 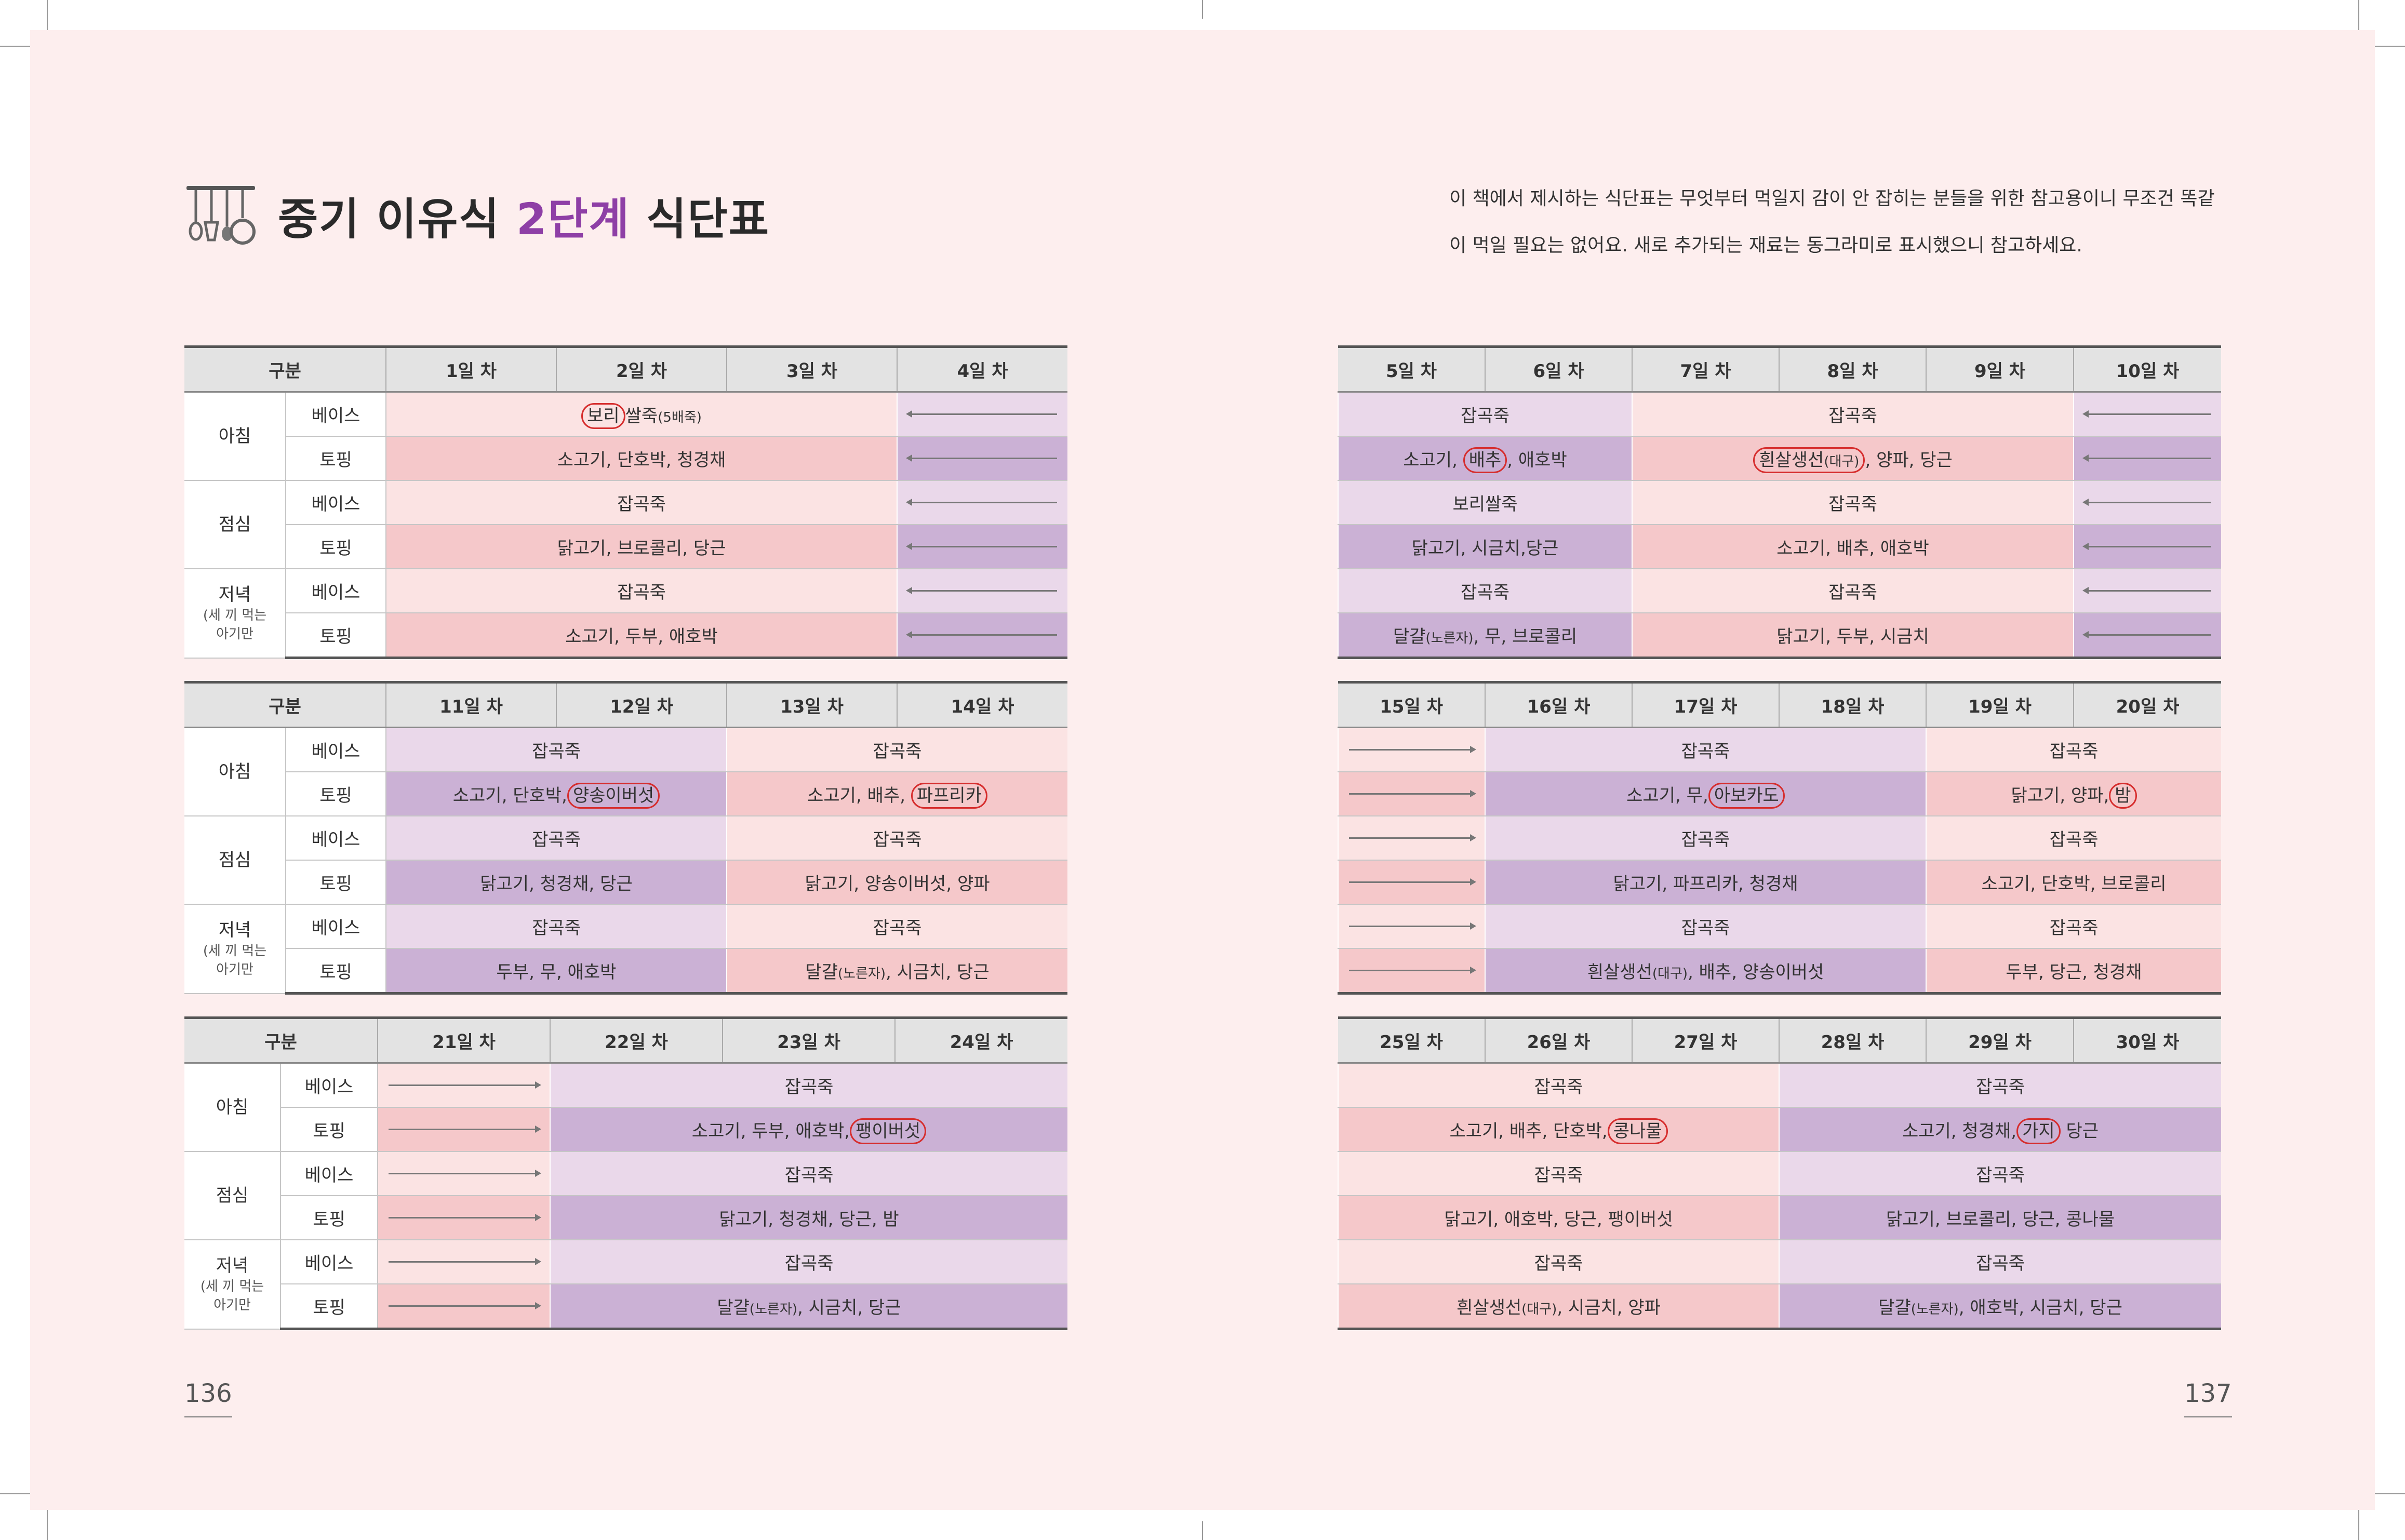 What do you see at coordinates (641, 636) in the screenshot?
I see `menu-cell: 소고기, 두부, 애호박` at bounding box center [641, 636].